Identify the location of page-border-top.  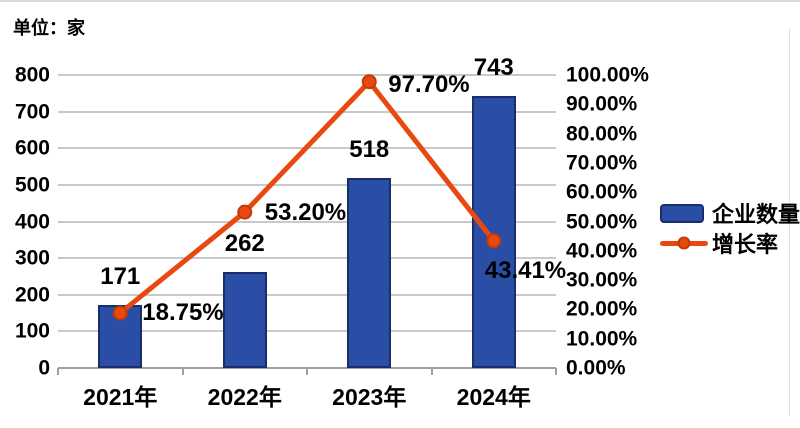
(400, 1).